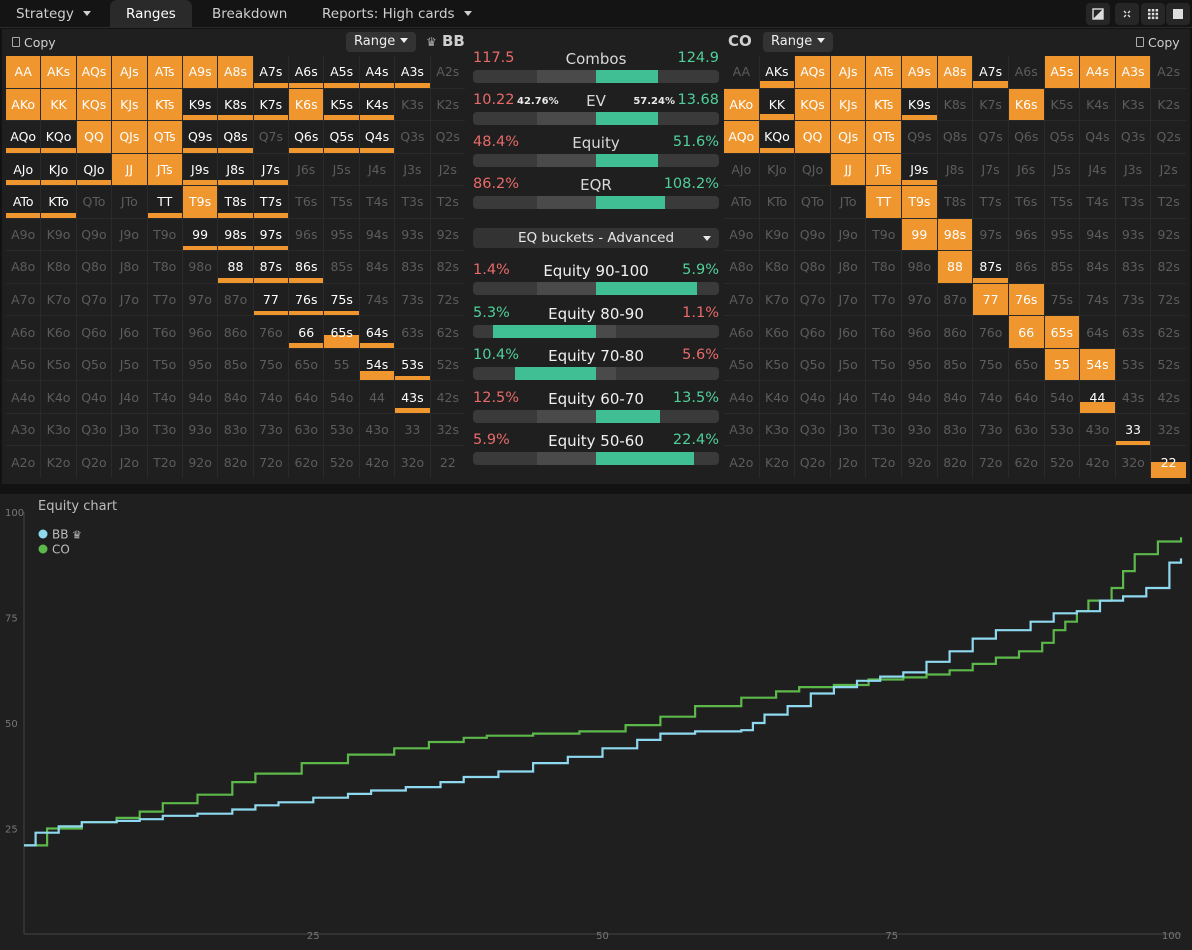 Image resolution: width=1192 pixels, height=950 pixels. I want to click on hand-cell-Q2o: Q2o, so click(94, 462).